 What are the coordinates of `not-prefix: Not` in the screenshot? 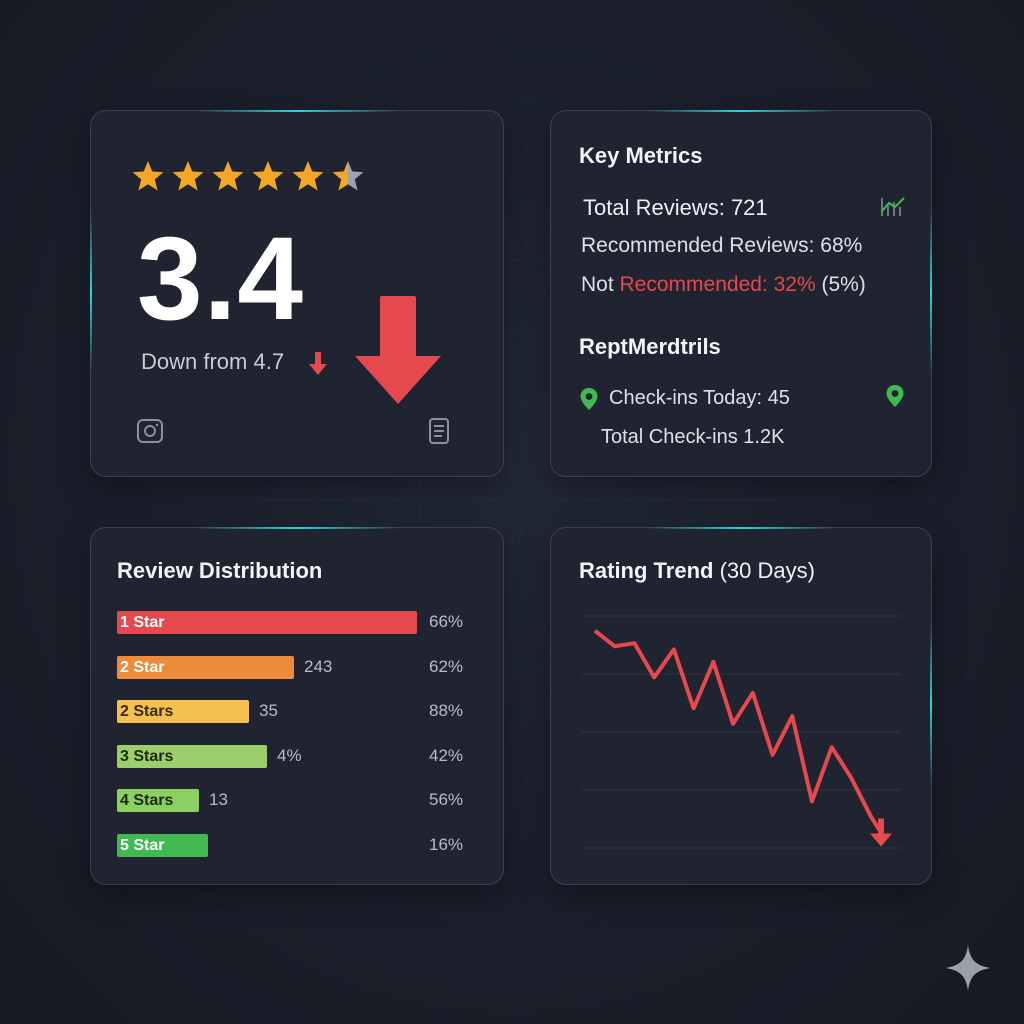 It's located at (600, 284).